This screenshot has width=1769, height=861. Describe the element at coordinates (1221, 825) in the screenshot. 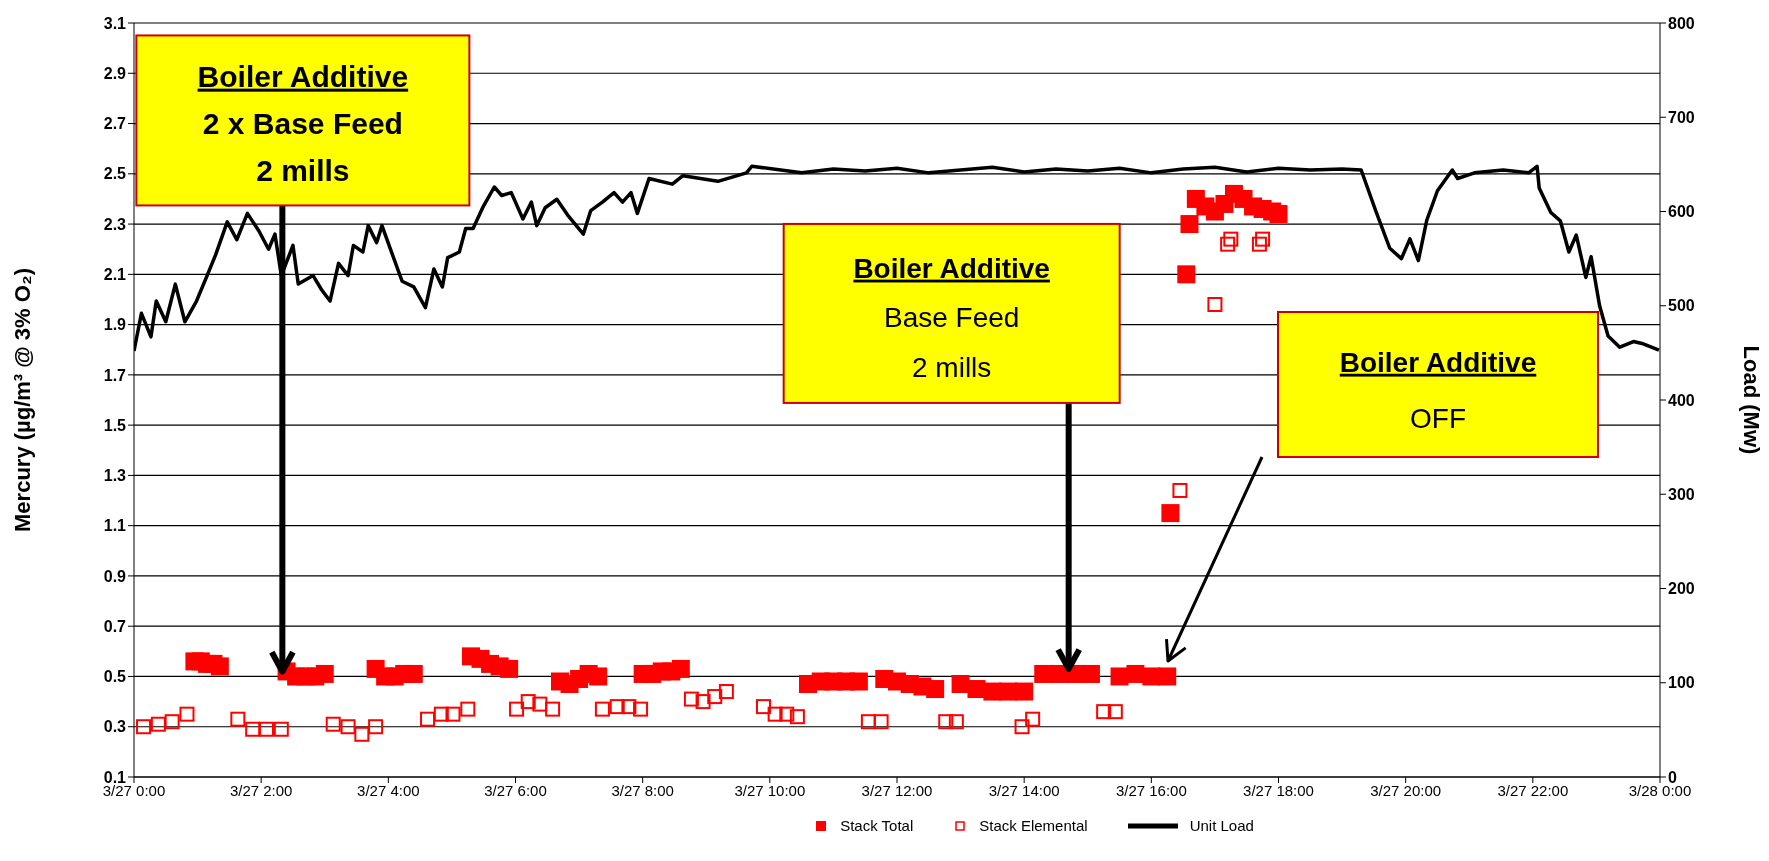

I see `legend-label: Unit Load` at that location.